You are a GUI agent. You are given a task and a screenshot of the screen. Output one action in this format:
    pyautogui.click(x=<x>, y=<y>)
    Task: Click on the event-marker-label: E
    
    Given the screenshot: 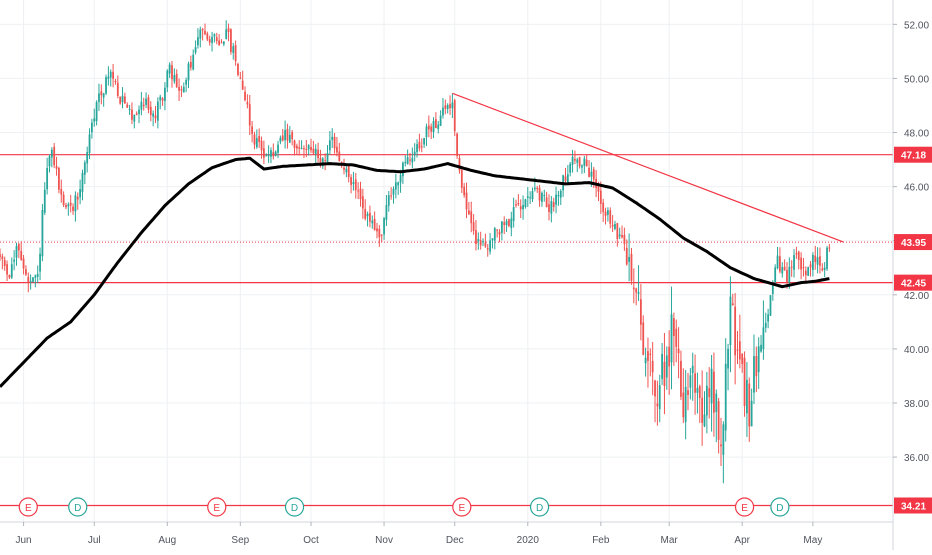 What is the action you would take?
    pyautogui.click(x=461, y=508)
    